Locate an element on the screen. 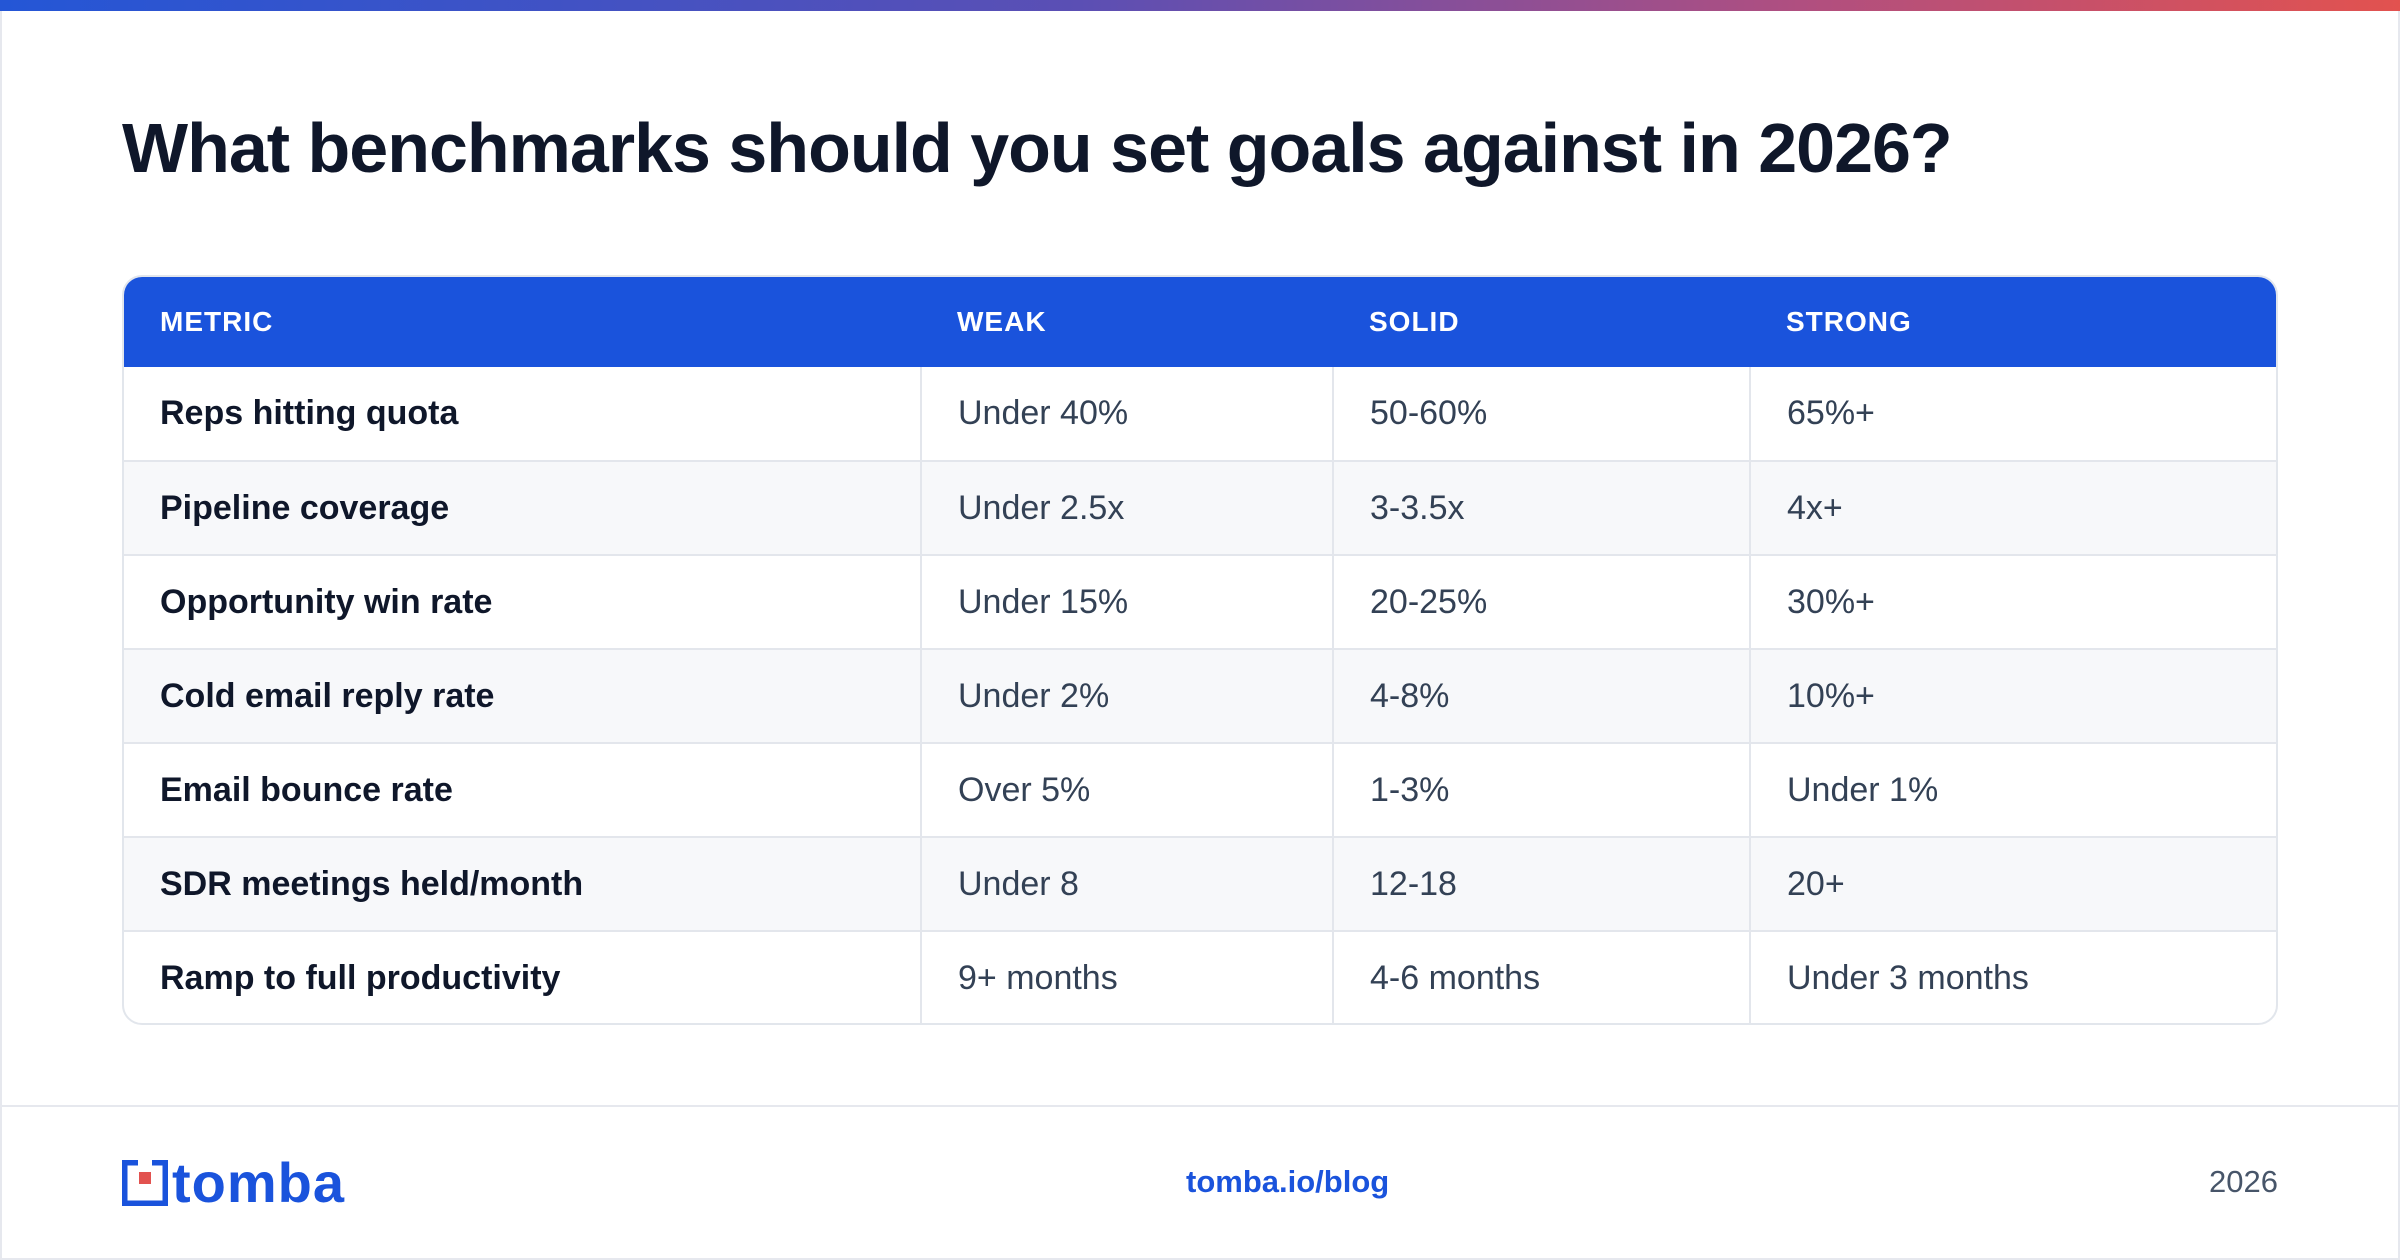 This screenshot has width=2400, height=1260. header-solid: SOLID is located at coordinates (1414, 321).